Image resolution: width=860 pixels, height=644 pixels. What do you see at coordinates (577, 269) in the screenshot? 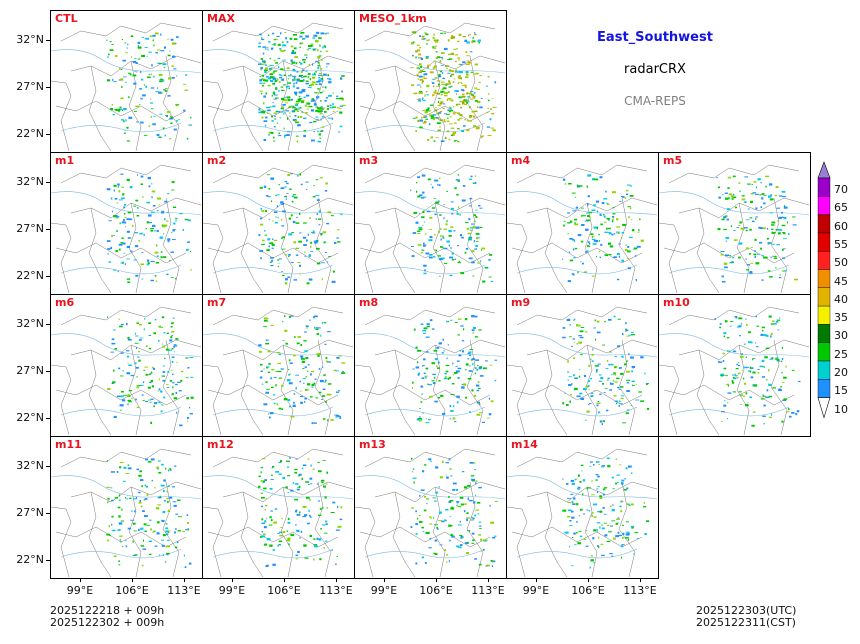
I see `river` at bounding box center [577, 269].